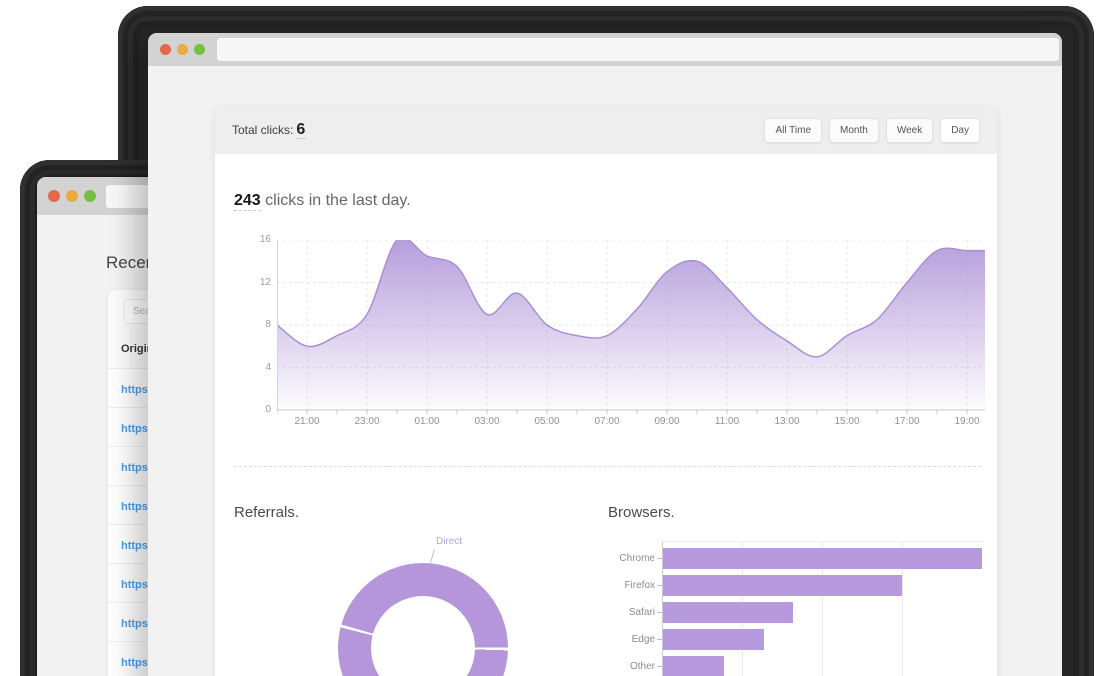 The height and width of the screenshot is (676, 1102). I want to click on y-axis-tick-label: 16, so click(265, 239).